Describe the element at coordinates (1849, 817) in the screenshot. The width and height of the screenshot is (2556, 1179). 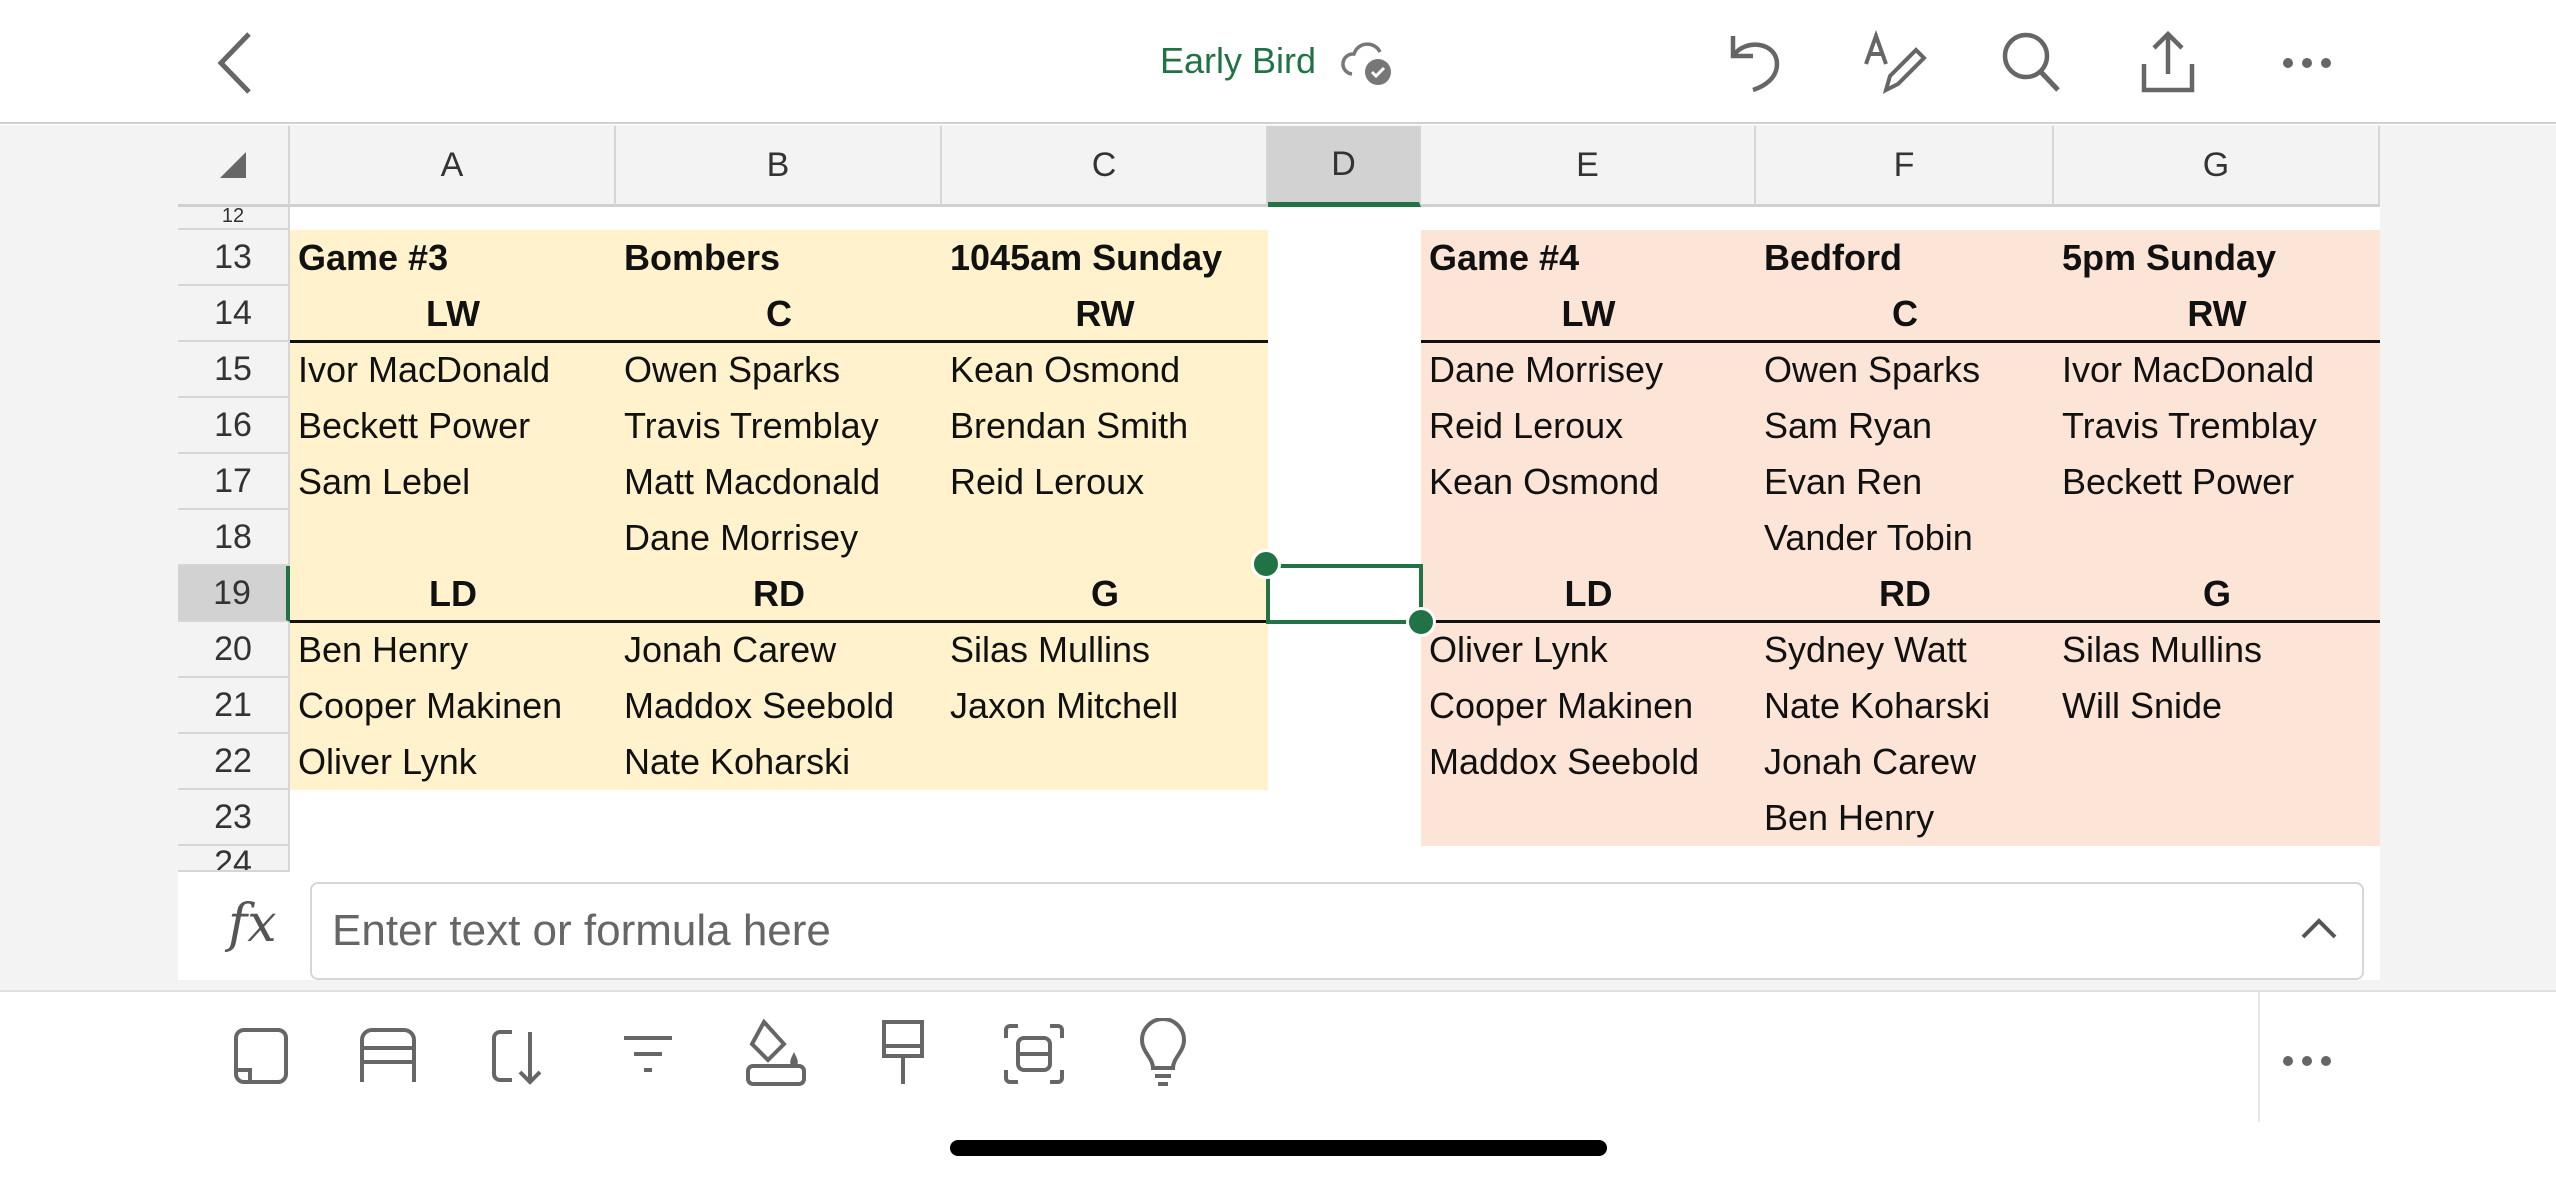
I see `cell-F23: Ben Henry` at that location.